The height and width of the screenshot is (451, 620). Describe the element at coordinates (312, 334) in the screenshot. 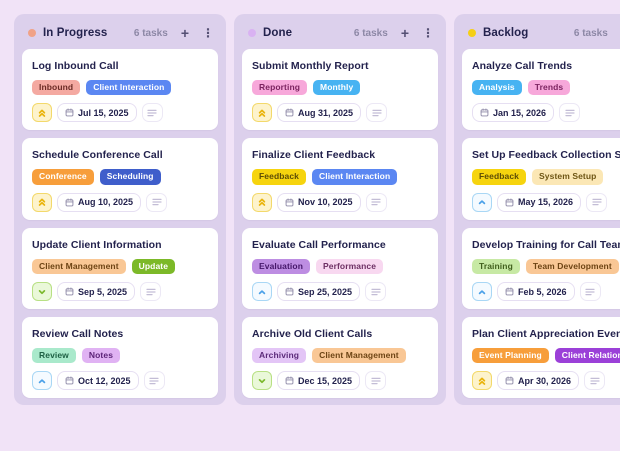

I see `task-title: Archive Old Client Calls` at that location.